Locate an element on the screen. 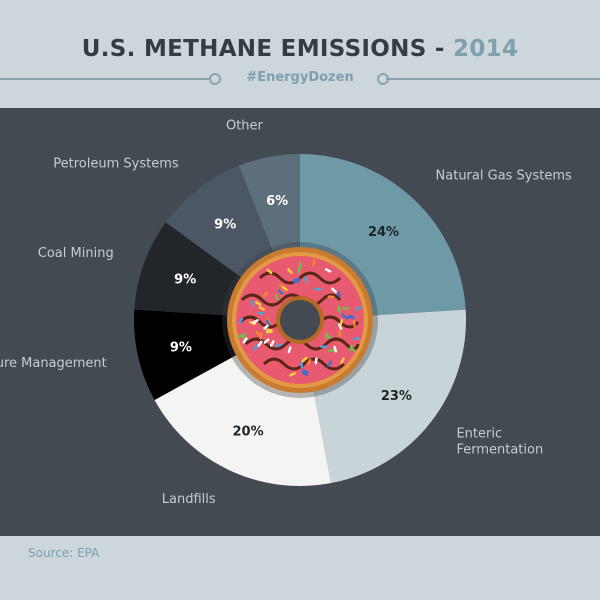 The image size is (600, 600). doughnut-sprinkles is located at coordinates (299, 318).